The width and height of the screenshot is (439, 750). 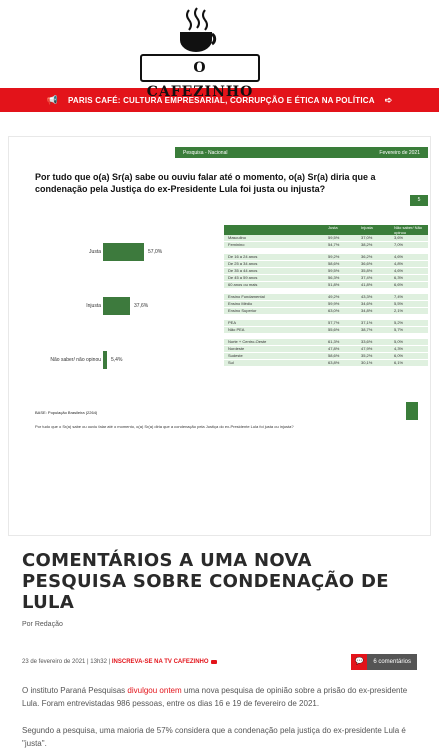 I want to click on next-icon: ➪, so click(x=388, y=99).